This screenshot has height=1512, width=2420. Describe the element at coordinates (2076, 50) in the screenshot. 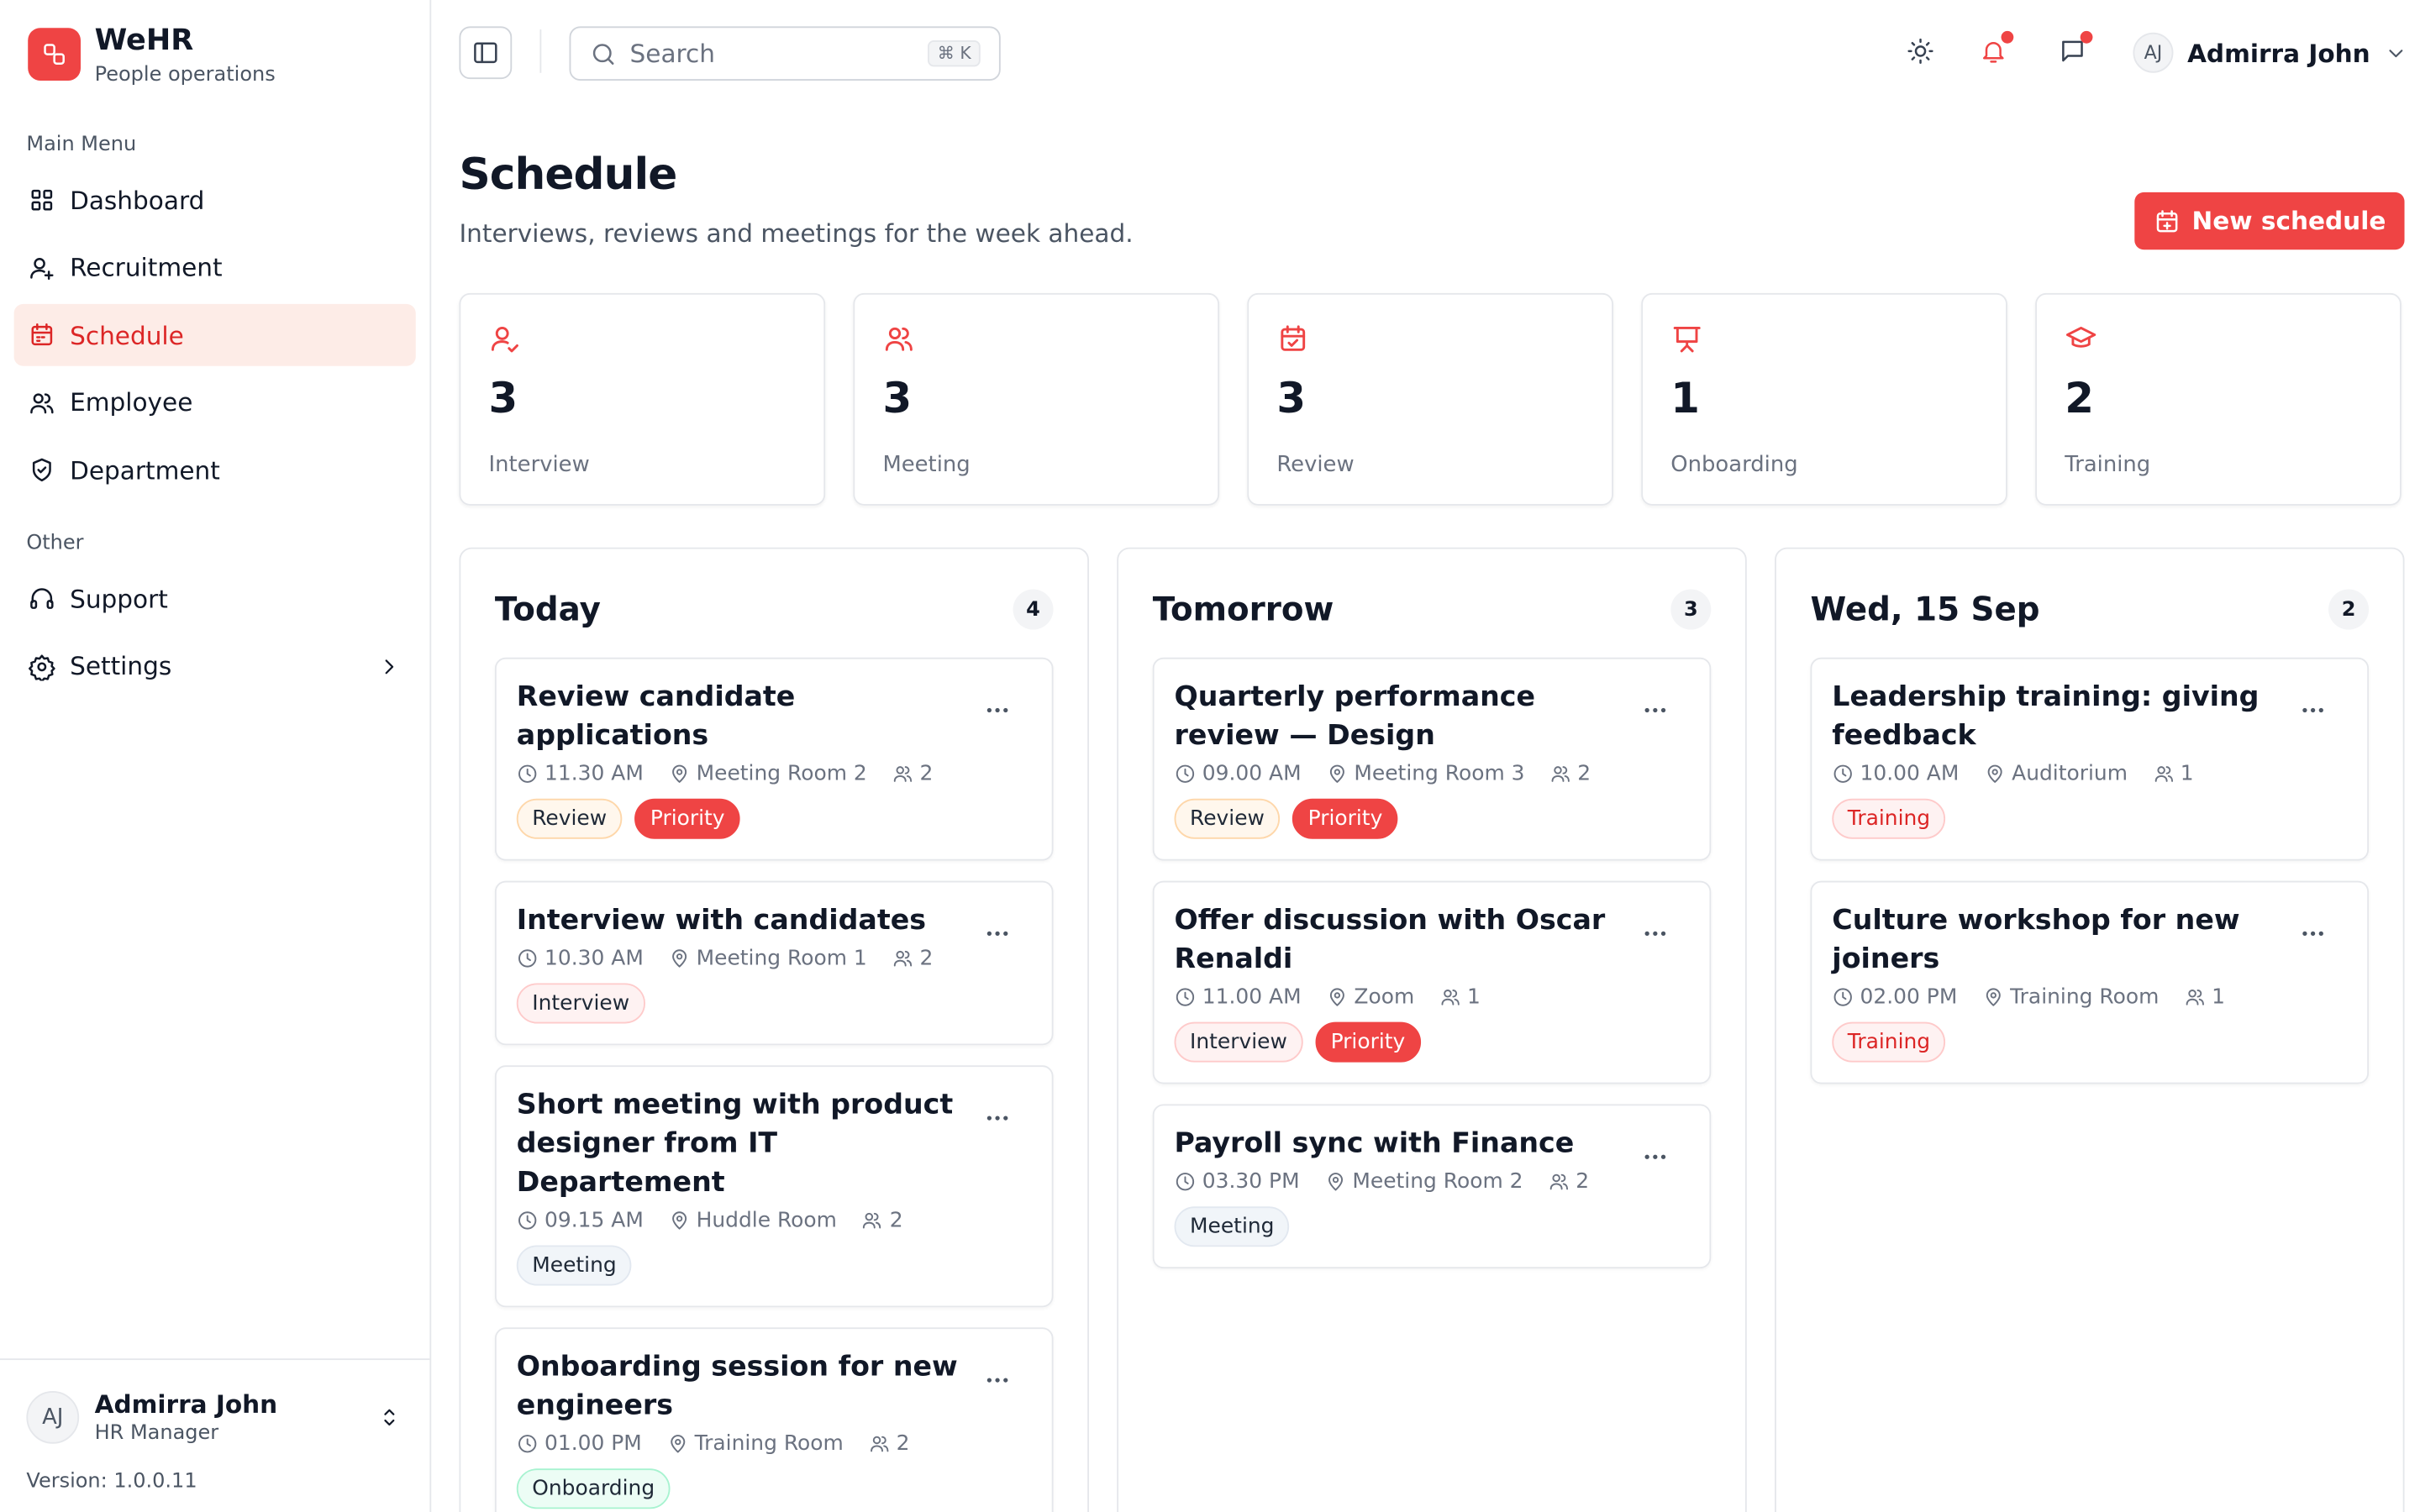

I see `messages` at that location.